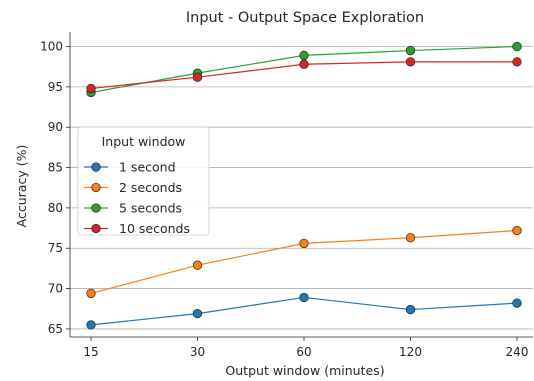  What do you see at coordinates (517, 352) in the screenshot?
I see `x-tick-label: 240` at bounding box center [517, 352].